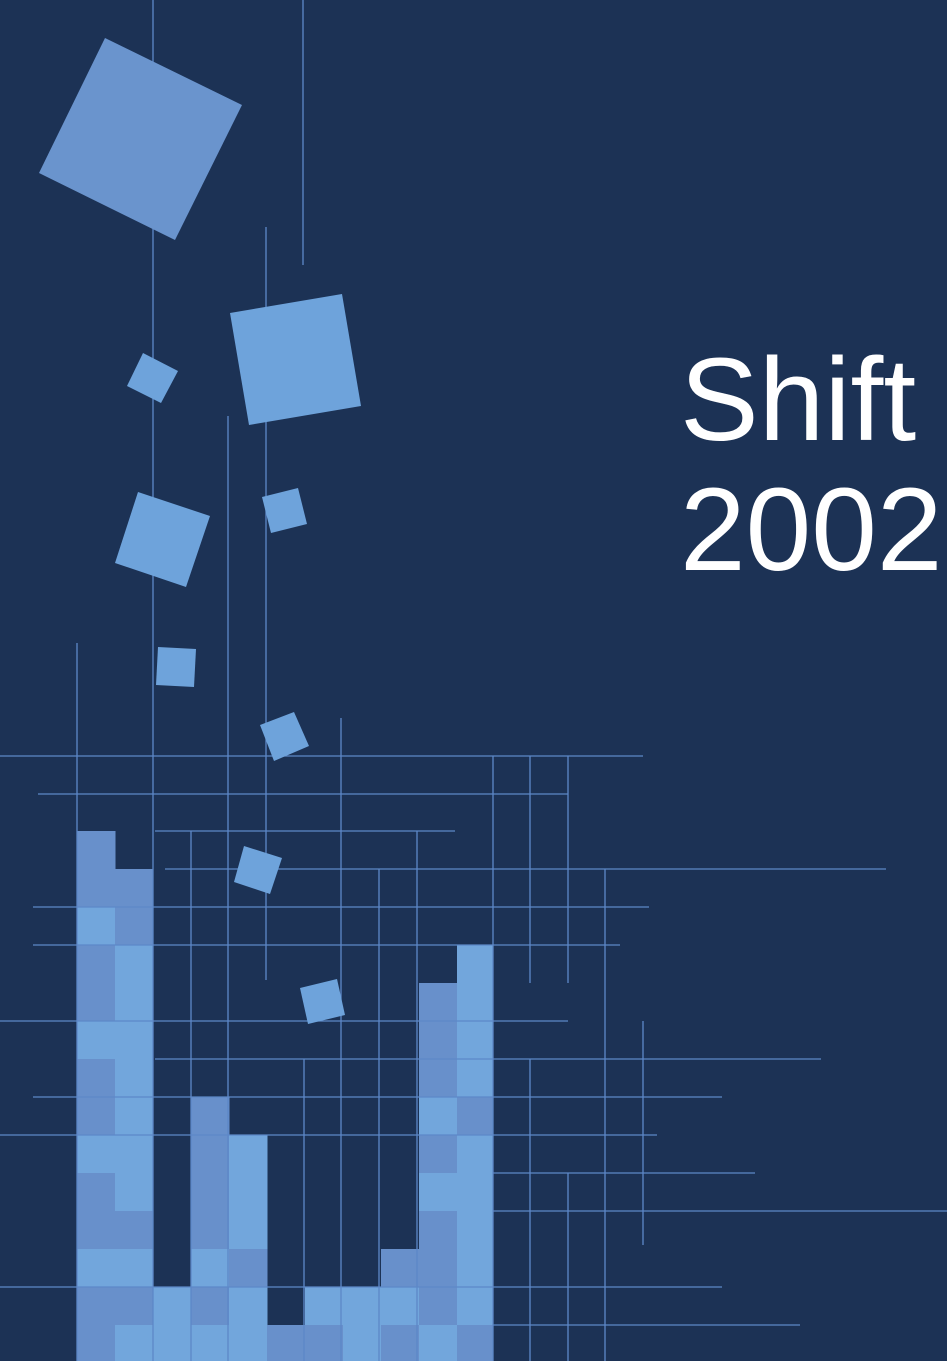 The image size is (947, 1361). Describe the element at coordinates (798, 400) in the screenshot. I see `title-line: Shift` at that location.